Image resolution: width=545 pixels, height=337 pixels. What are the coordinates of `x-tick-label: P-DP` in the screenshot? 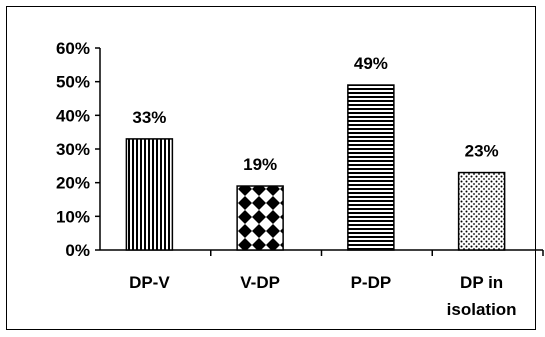 It's located at (371, 282).